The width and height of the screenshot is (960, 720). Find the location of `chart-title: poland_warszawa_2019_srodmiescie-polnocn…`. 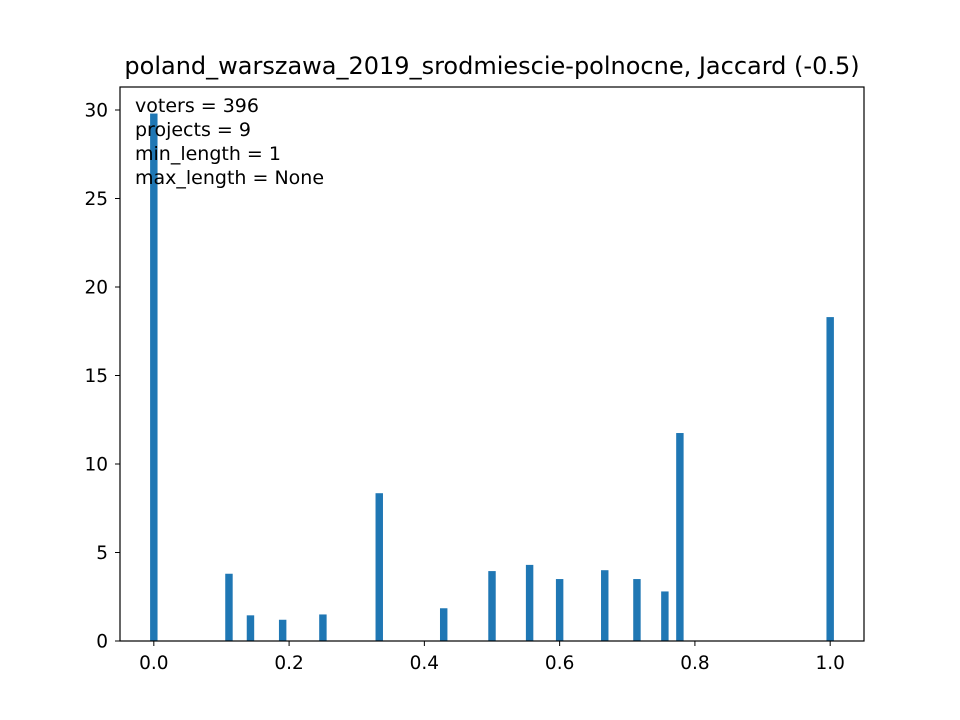

chart-title: poland_warszawa_2019_srodmiescie-polnocn… is located at coordinates (491, 66).